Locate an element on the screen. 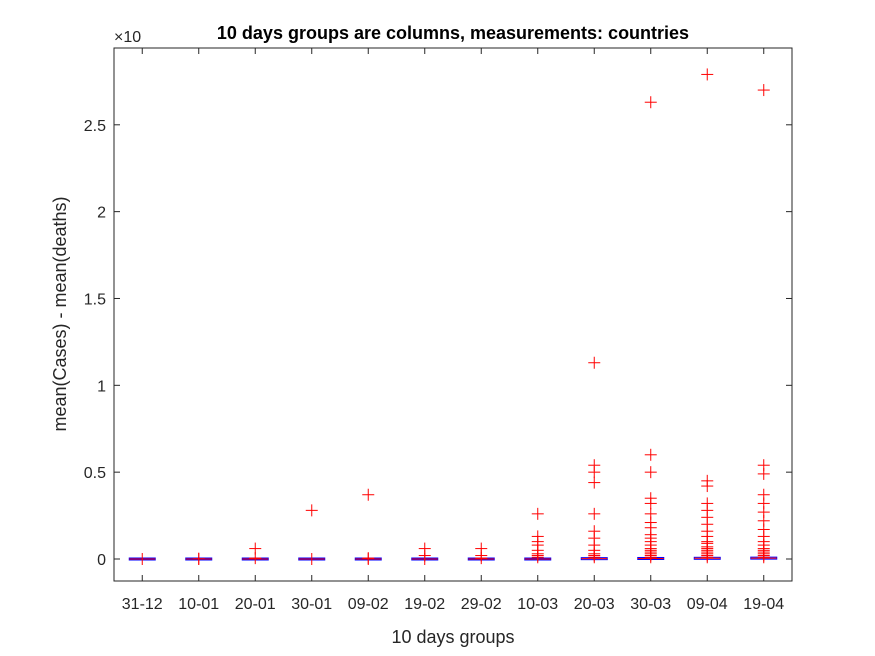  x-tick-label: 31-12 is located at coordinates (142, 604).